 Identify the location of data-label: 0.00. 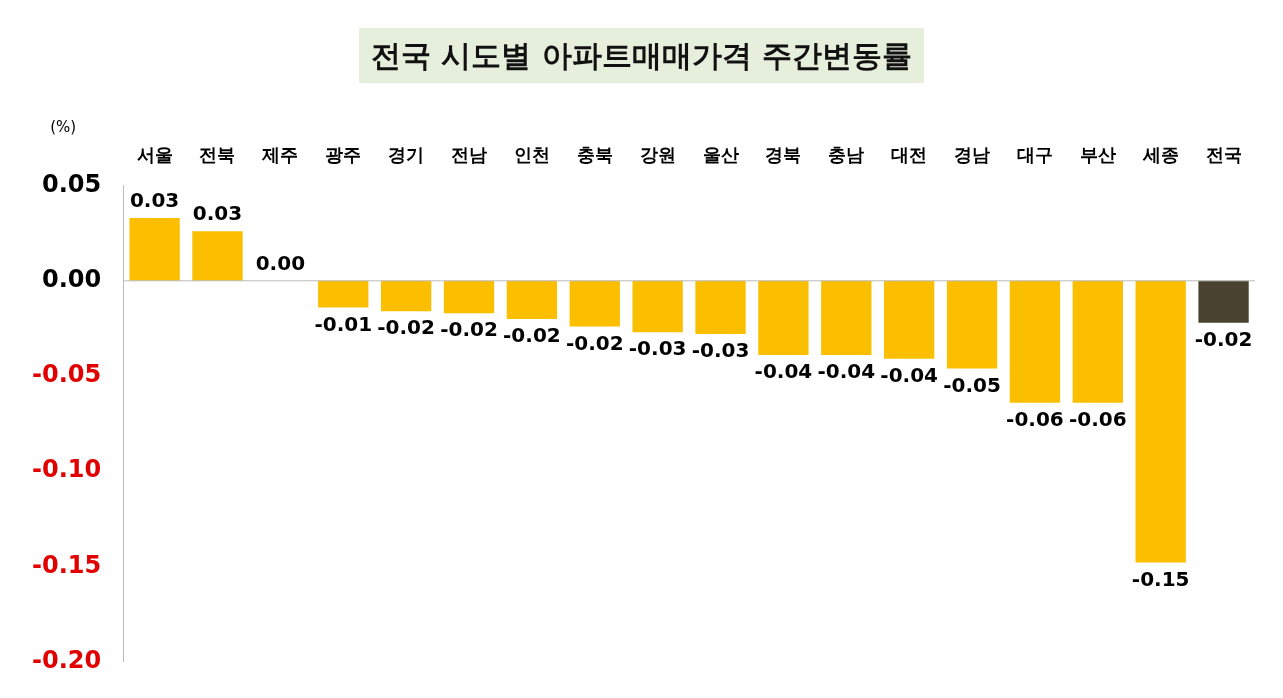
(280, 263).